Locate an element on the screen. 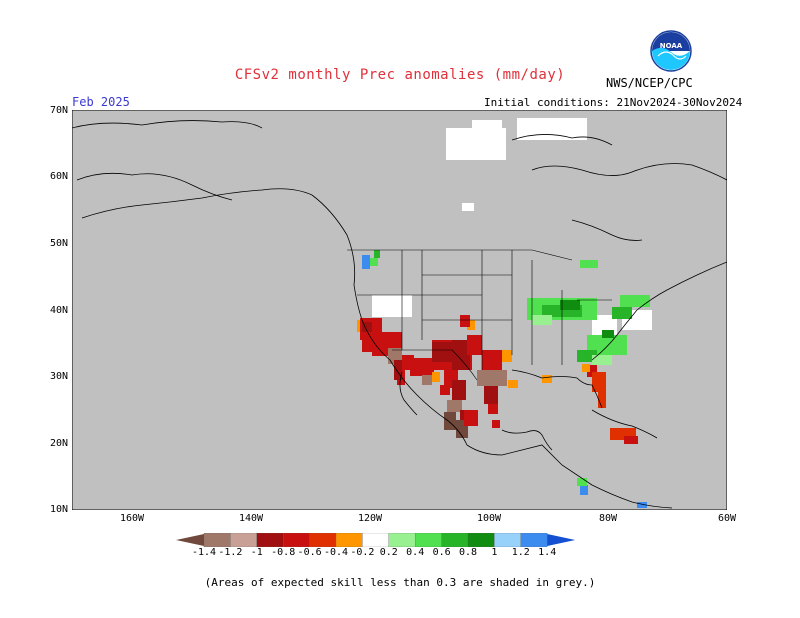 Image resolution: width=800 pixels, height=618 pixels. colorbar-label: 0.4 is located at coordinates (415, 552).